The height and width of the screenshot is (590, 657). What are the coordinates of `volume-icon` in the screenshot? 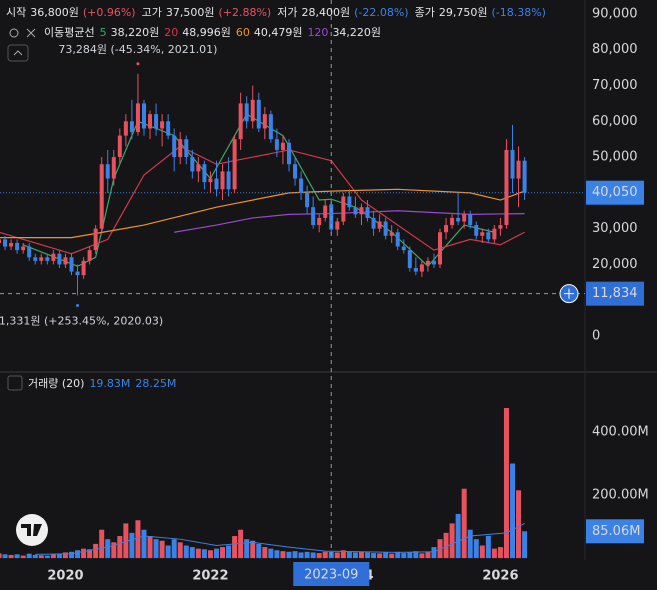 It's located at (15, 383).